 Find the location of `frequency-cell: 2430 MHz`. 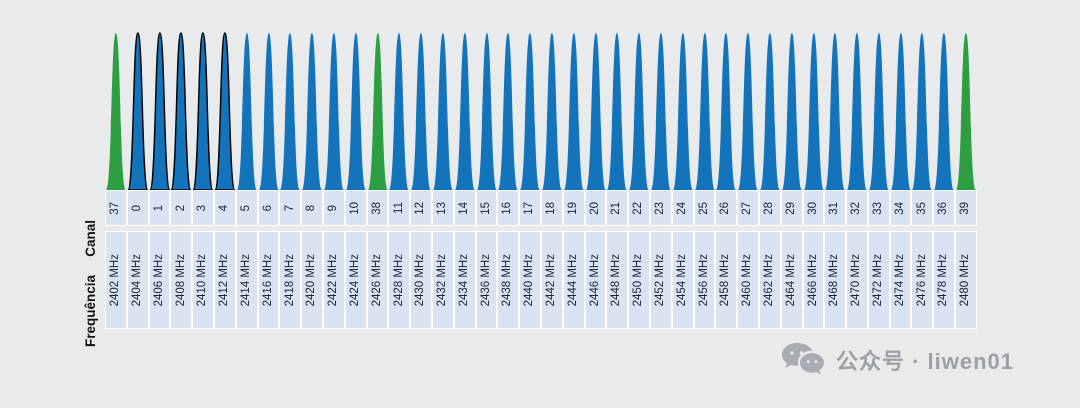

frequency-cell: 2430 MHz is located at coordinates (421, 280).